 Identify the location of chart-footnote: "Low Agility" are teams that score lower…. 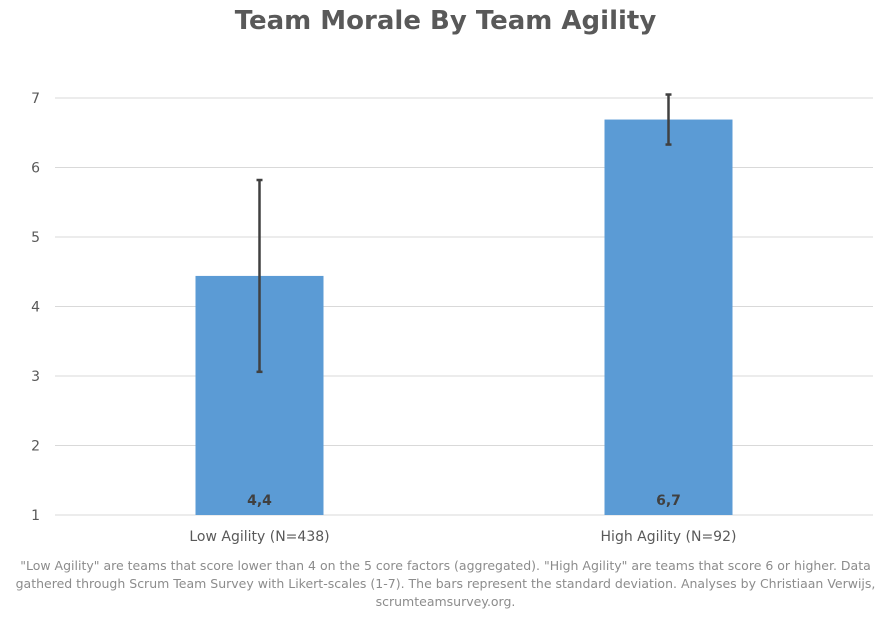
(445, 583).